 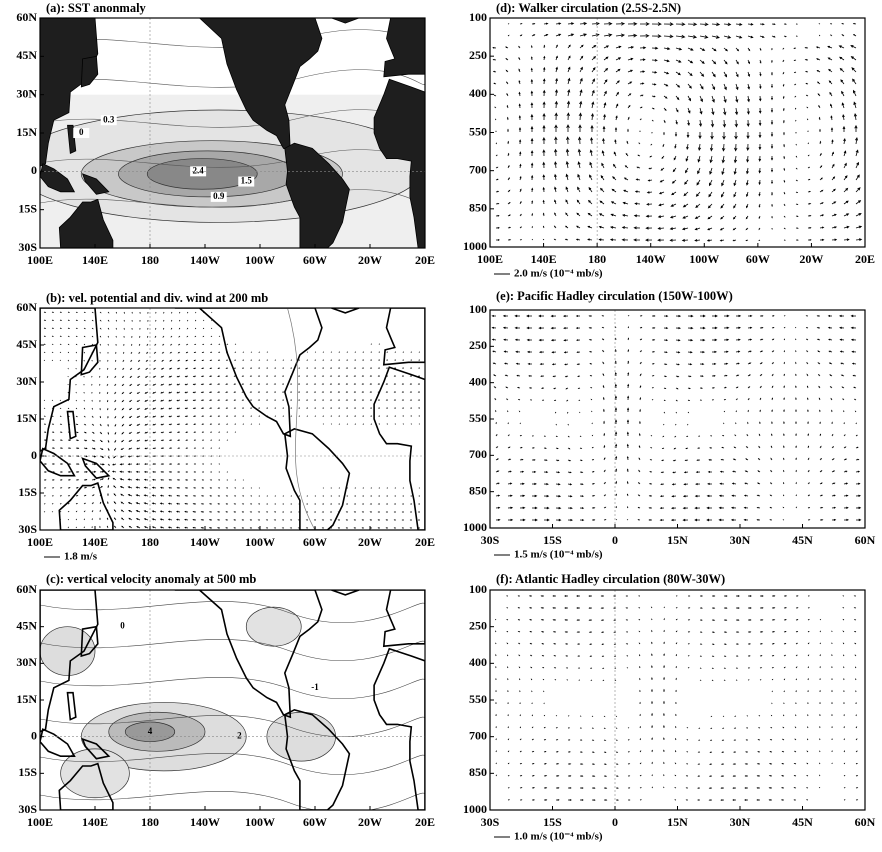 I want to click on x-tick-label: 45N, so click(x=802, y=540).